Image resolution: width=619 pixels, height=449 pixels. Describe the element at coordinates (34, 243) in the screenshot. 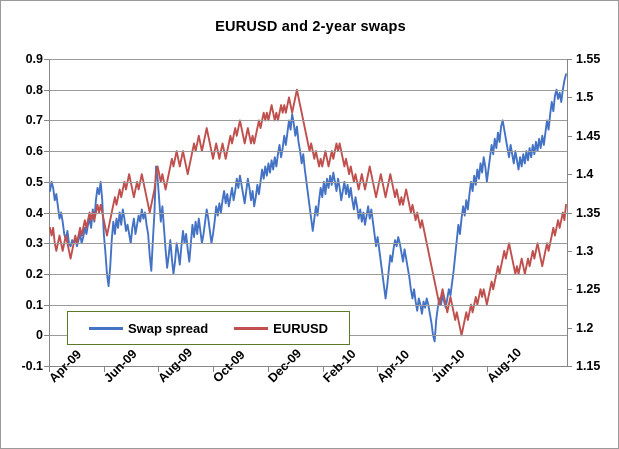

I see `y-axis-left-tick-label: 0.3` at that location.